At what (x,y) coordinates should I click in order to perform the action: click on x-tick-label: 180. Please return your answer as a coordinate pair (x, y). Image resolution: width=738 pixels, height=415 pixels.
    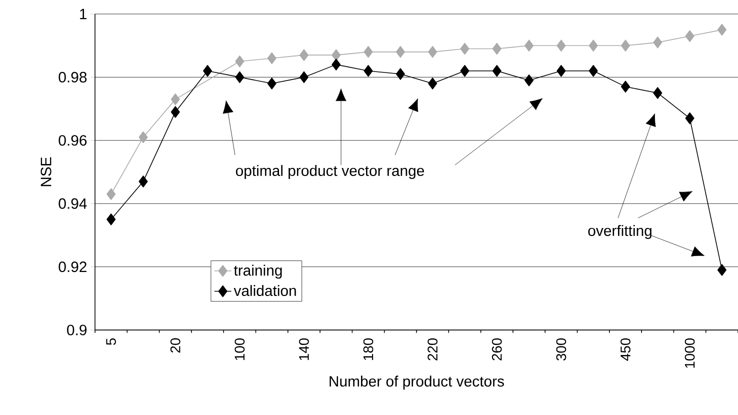
    Looking at the image, I should click on (368, 349).